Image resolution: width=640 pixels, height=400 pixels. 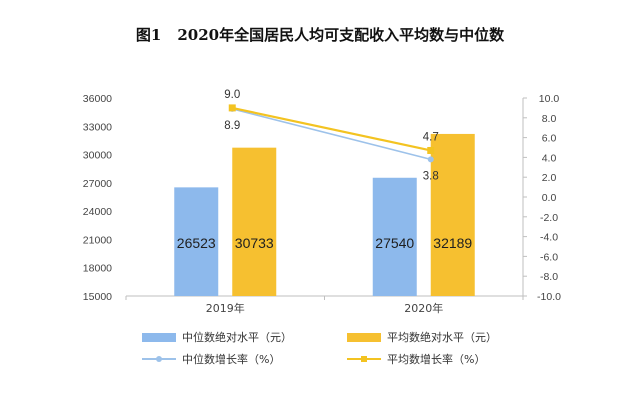 What do you see at coordinates (549, 218) in the screenshot?
I see `y-right-tick-label: -2.0` at bounding box center [549, 218].